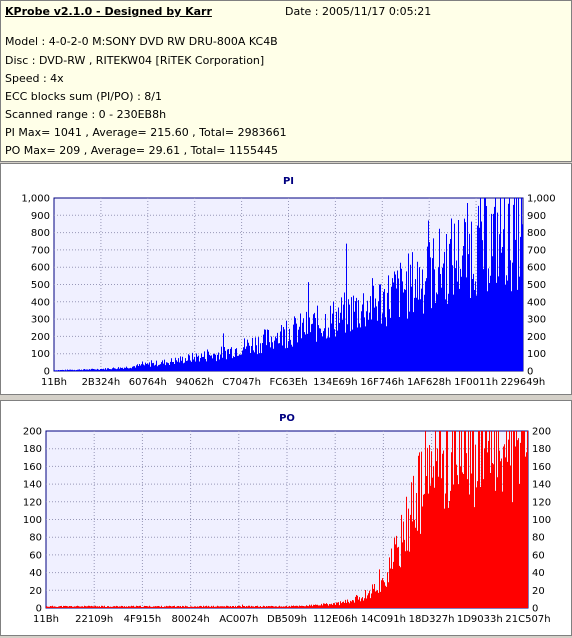 This screenshot has height=638, width=572. Describe the element at coordinates (40, 250) in the screenshot. I see `y-tick-label-left: 700` at that location.